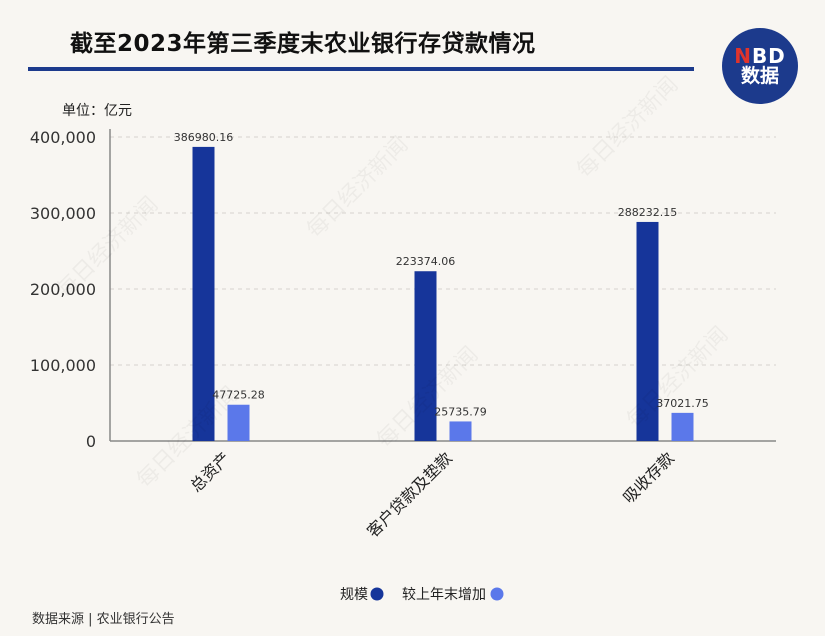 The width and height of the screenshot is (825, 636). What do you see at coordinates (238, 395) in the screenshot?
I see `data-label: 47725.28` at bounding box center [238, 395].